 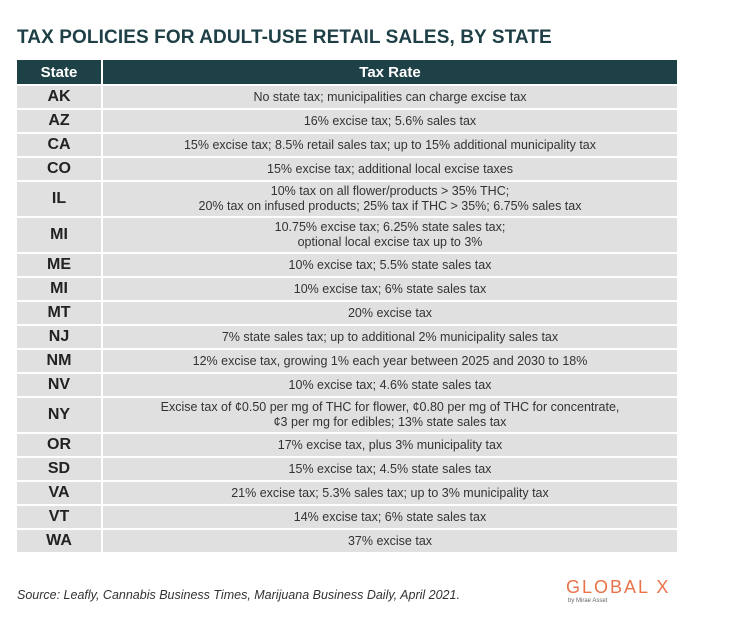 I want to click on state-cell: CO, so click(x=59, y=169).